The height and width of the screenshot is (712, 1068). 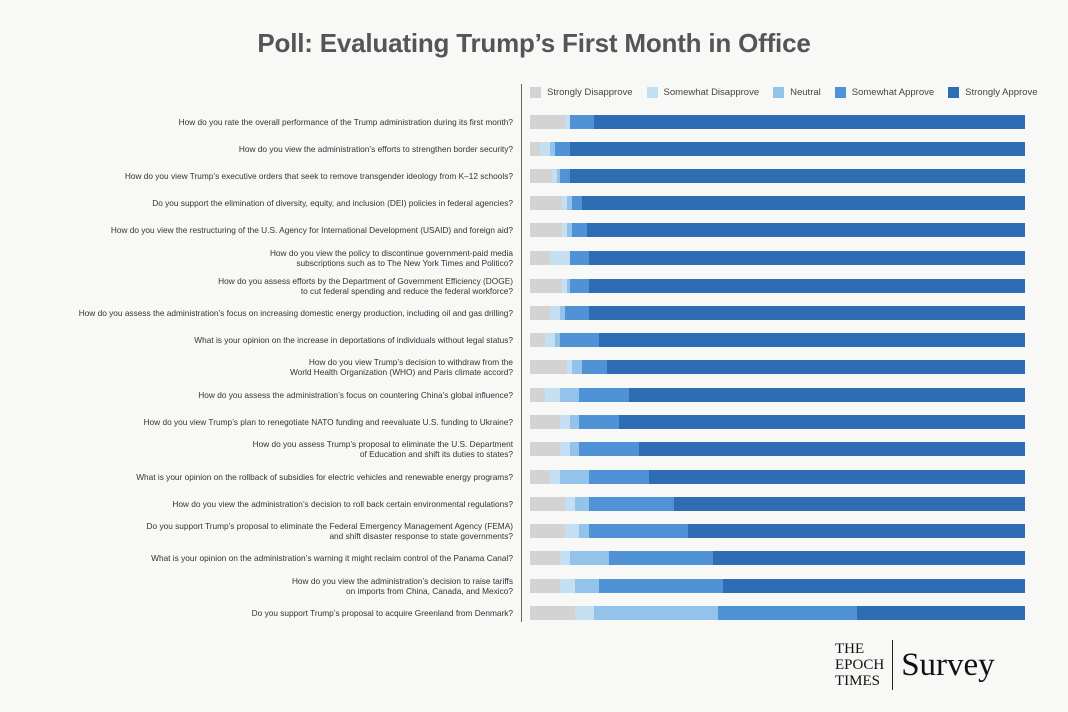 I want to click on legend-item: Somewhat Disapprove, so click(x=703, y=92).